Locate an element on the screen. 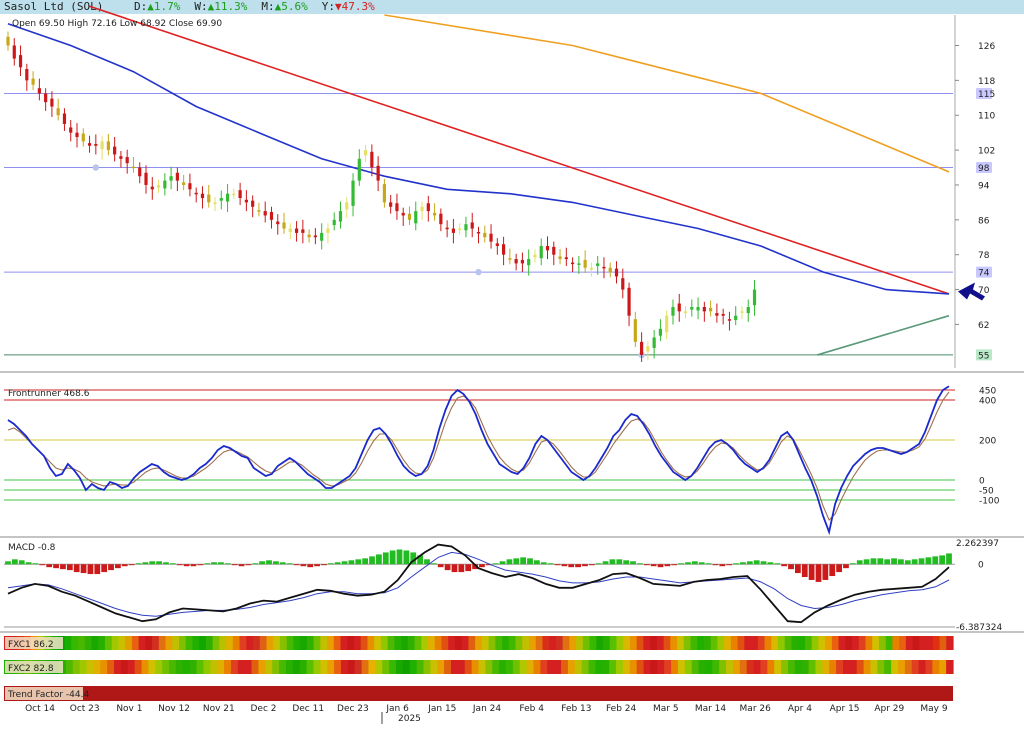 This screenshot has width=1024, height=735. perf-value: ▼47.3% is located at coordinates (354, 6).